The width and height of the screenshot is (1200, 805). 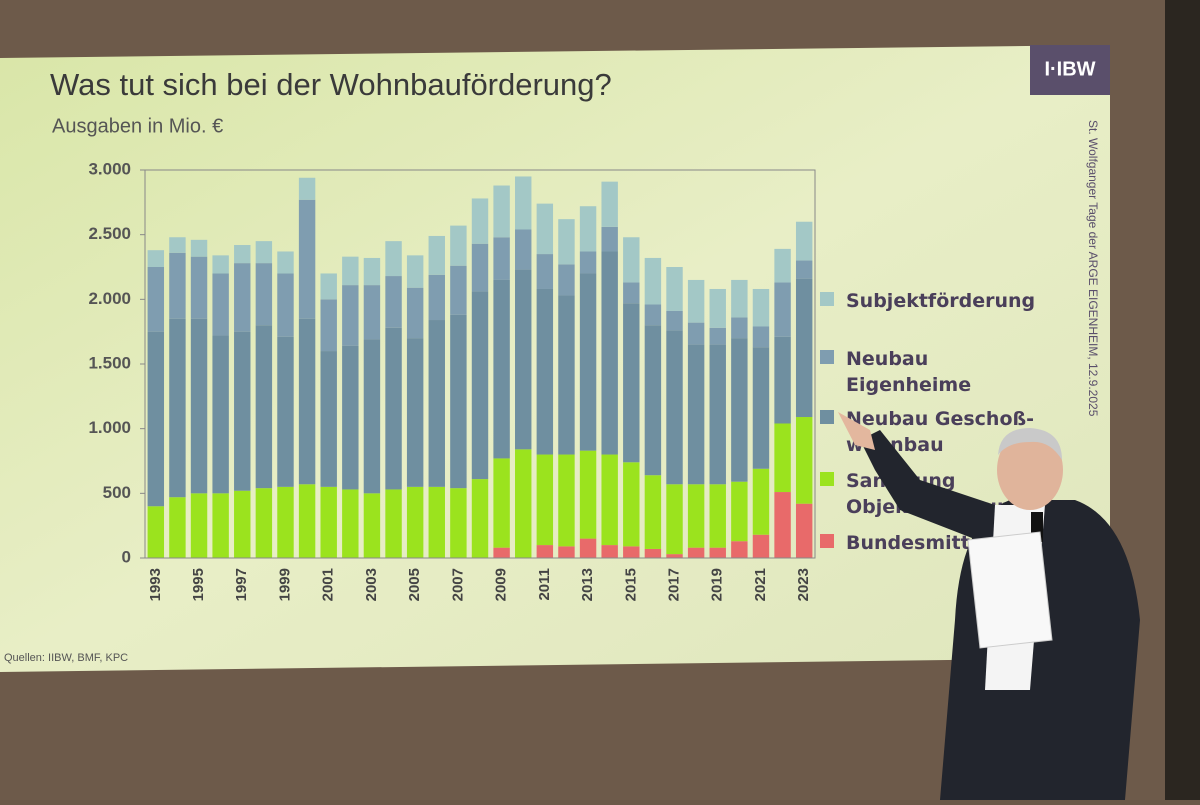 What do you see at coordinates (930, 372) in the screenshot?
I see `legend-item: Neubau Eigenheime` at bounding box center [930, 372].